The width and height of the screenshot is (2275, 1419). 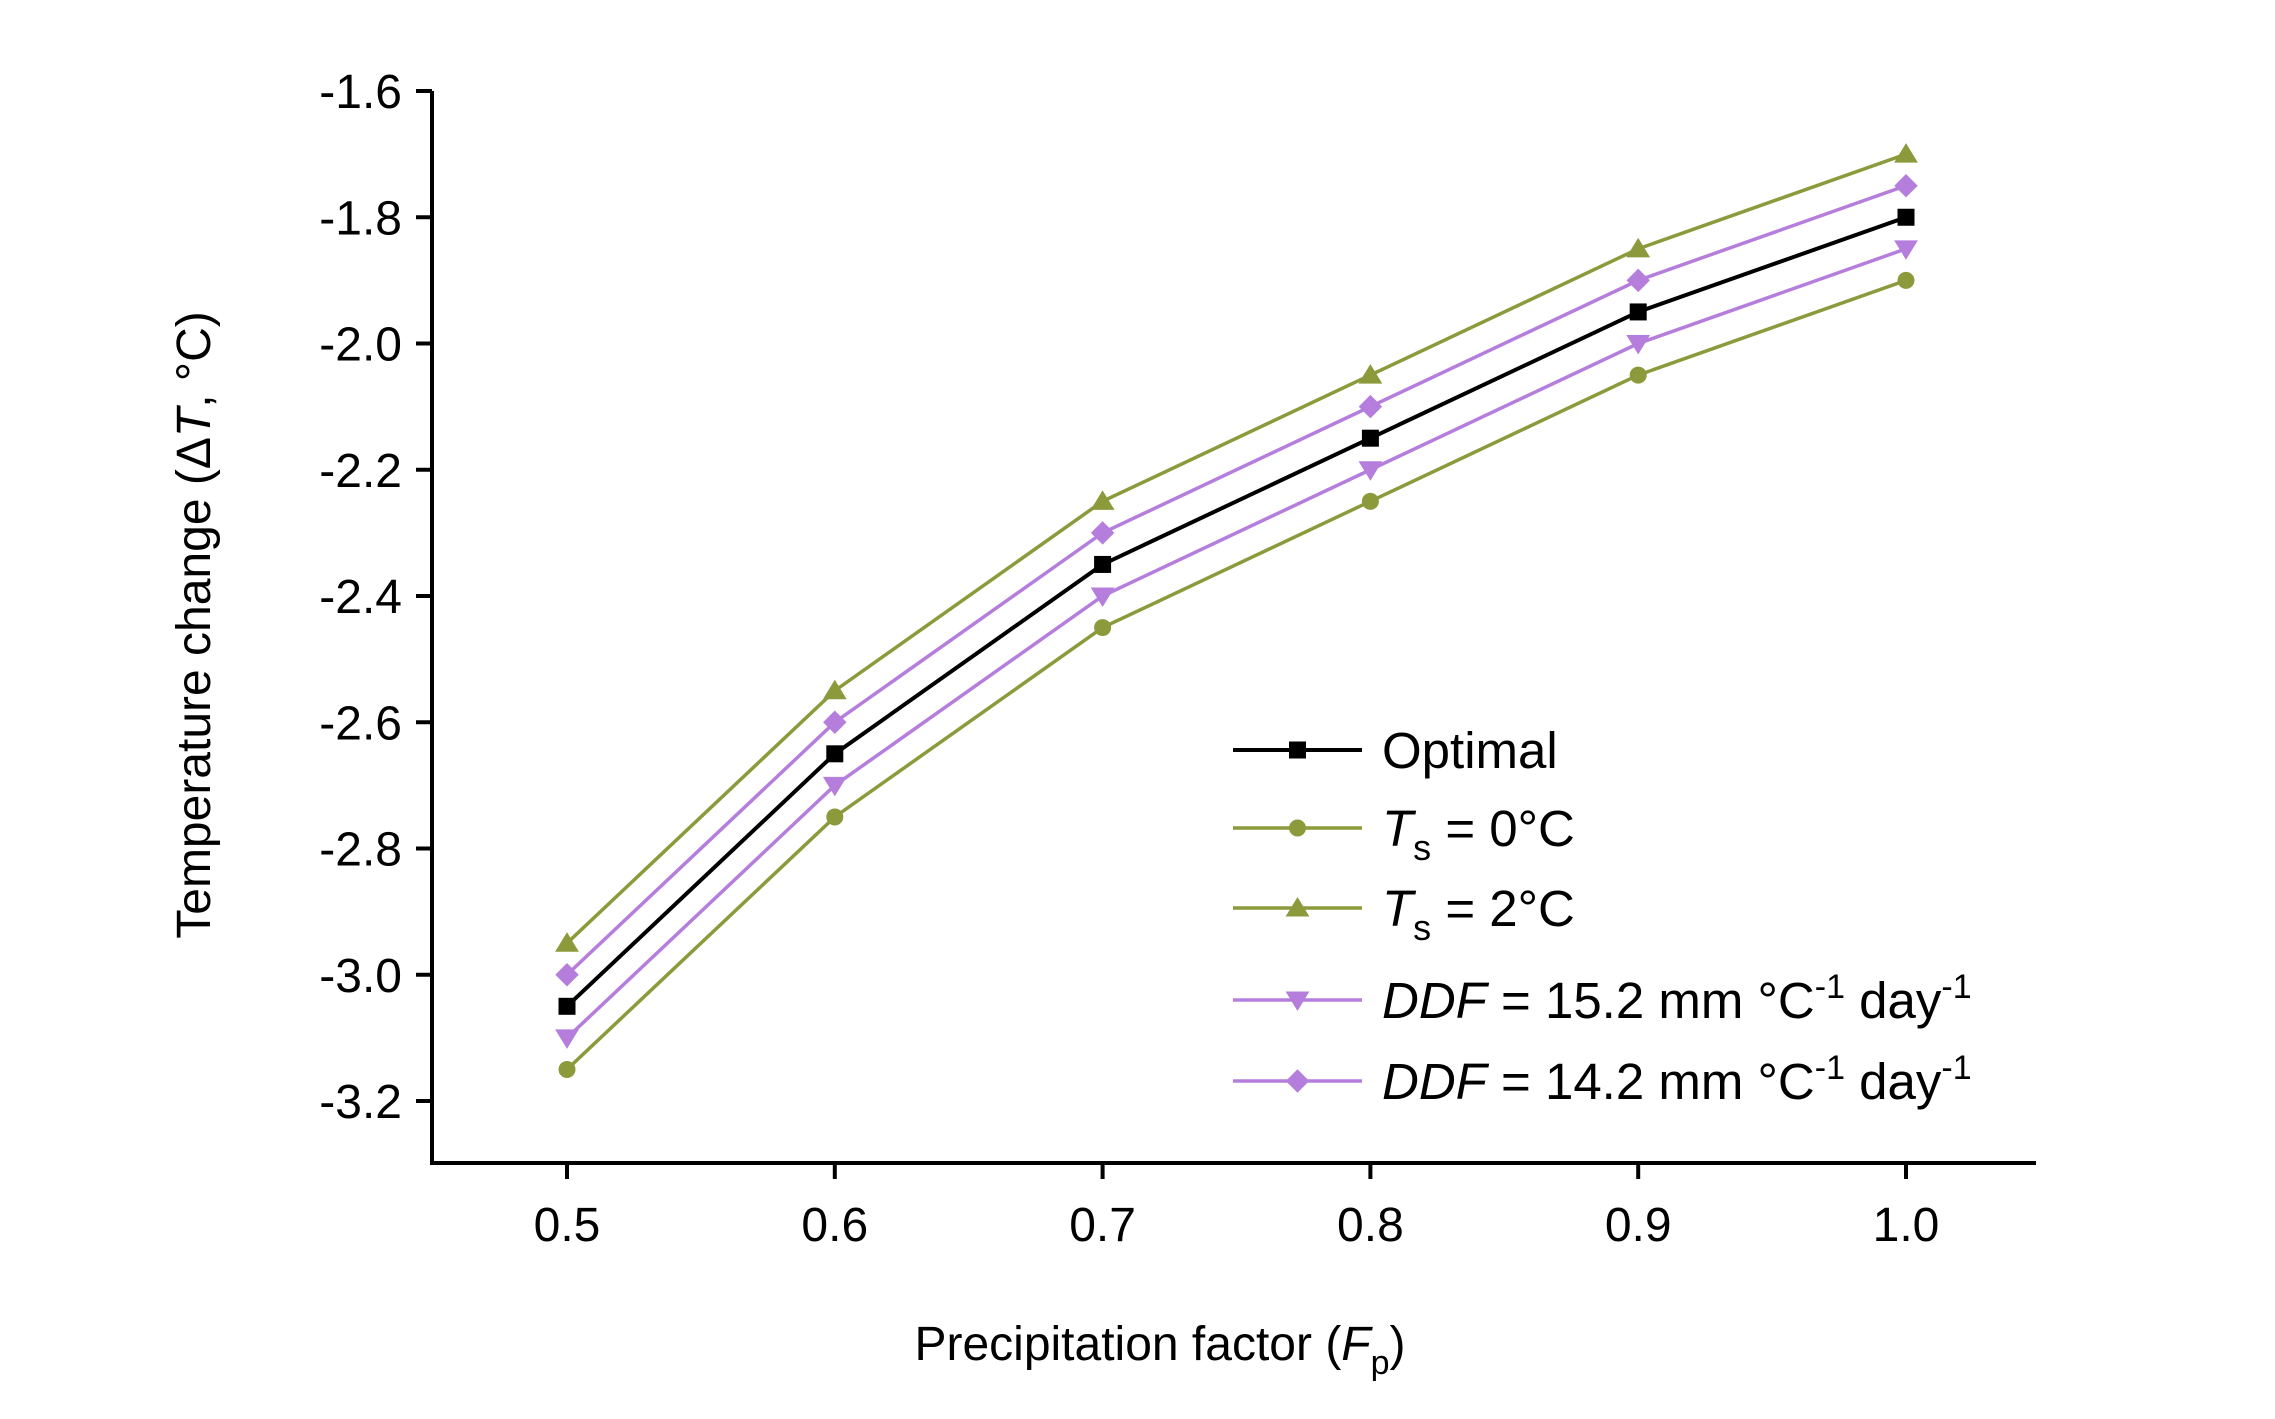 I want to click on y-tick-label: -1.8, so click(x=360, y=218).